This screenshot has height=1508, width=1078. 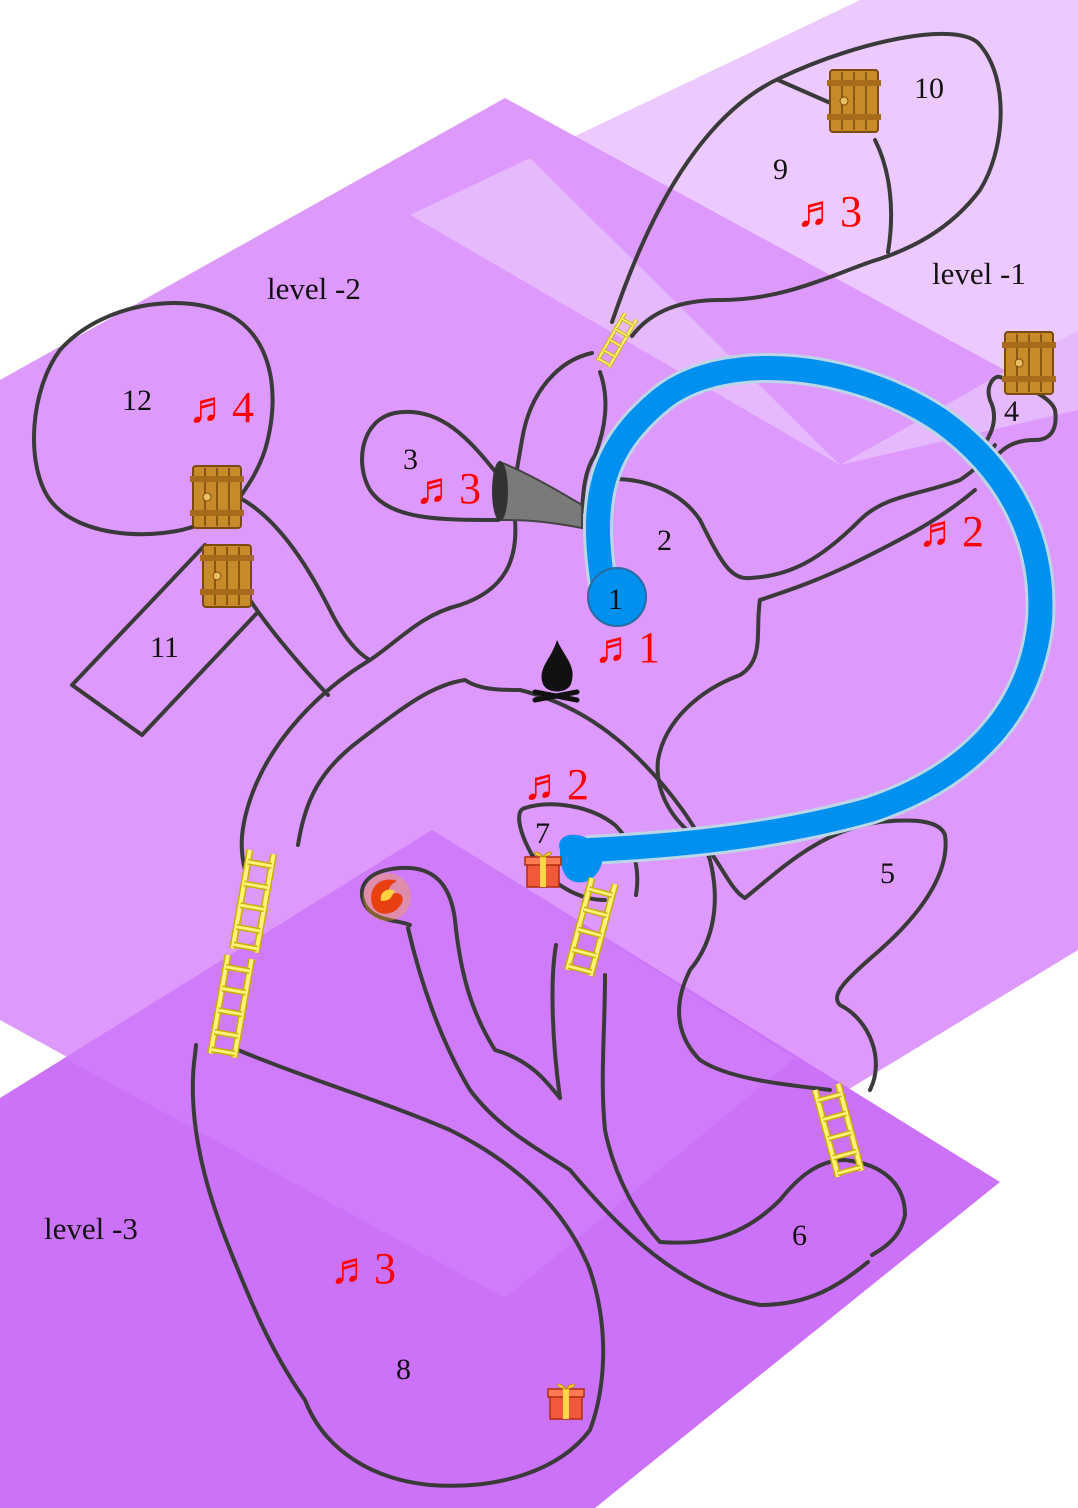 What do you see at coordinates (979, 273) in the screenshot?
I see `level-minus-1-label: level -1` at bounding box center [979, 273].